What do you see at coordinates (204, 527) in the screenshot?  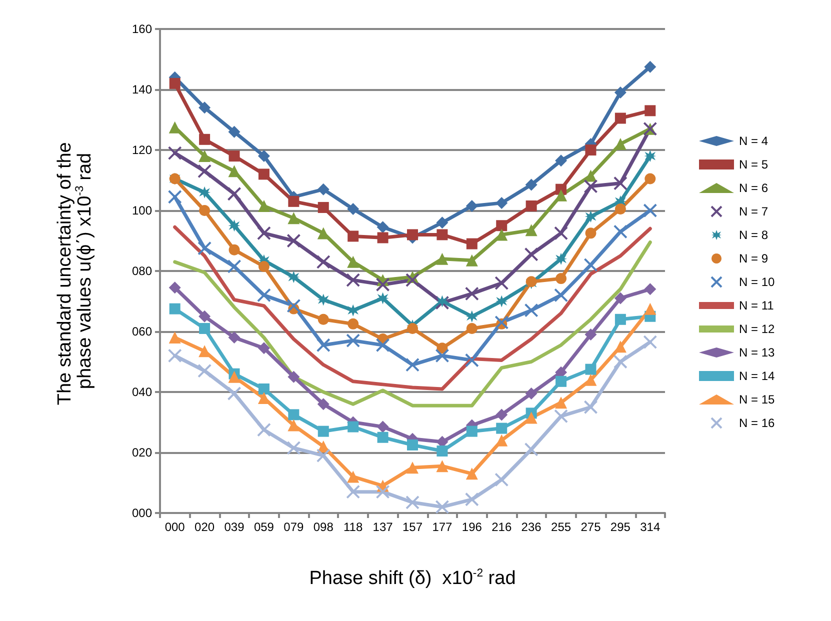 I see `x-tick-label: 020` at bounding box center [204, 527].